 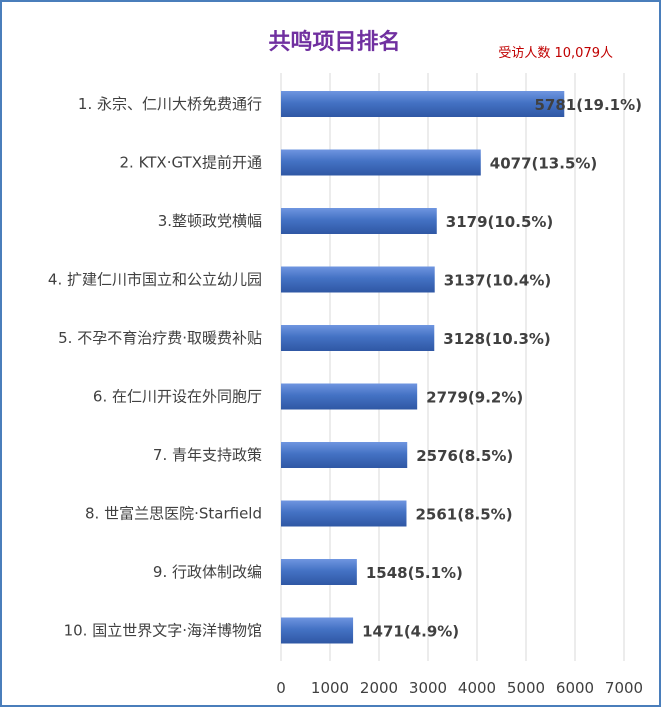 What do you see at coordinates (526, 688) in the screenshot?
I see `x-tick-label: 5000` at bounding box center [526, 688].